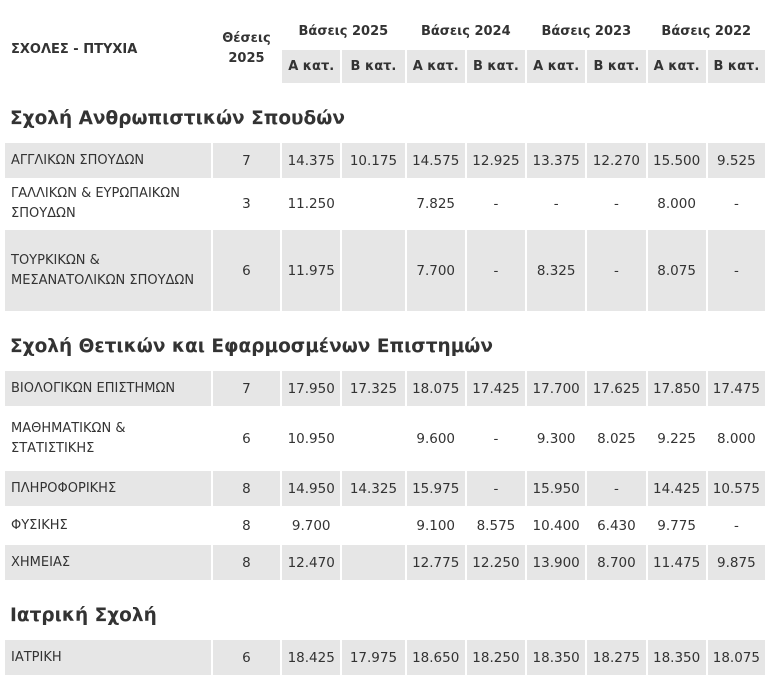 This screenshot has height=688, width=768. What do you see at coordinates (373, 657) in the screenshot?
I see `score-cell: 17.975` at bounding box center [373, 657].